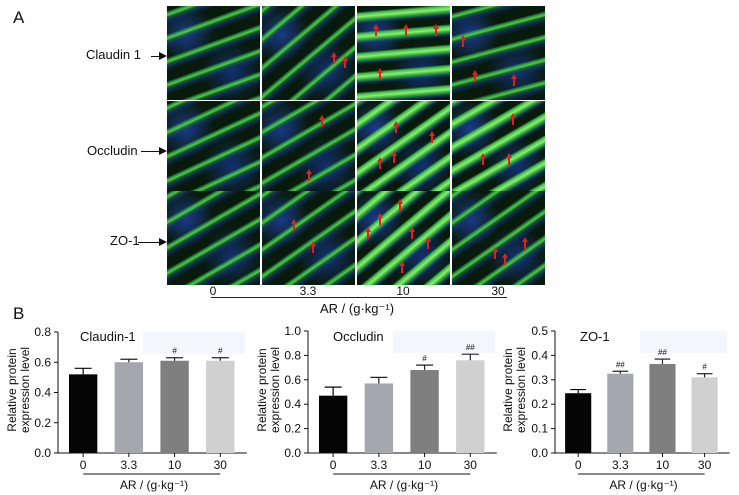 The width and height of the screenshot is (739, 495). What do you see at coordinates (19, 17) in the screenshot?
I see `panel-a-letter: A` at bounding box center [19, 17].